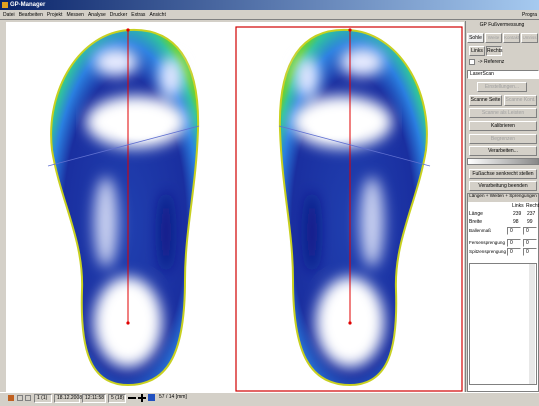 This screenshot has width=539, height=406. Describe the element at coordinates (94, 398) in the screenshot. I see `status-field: 12:11:58` at that location.